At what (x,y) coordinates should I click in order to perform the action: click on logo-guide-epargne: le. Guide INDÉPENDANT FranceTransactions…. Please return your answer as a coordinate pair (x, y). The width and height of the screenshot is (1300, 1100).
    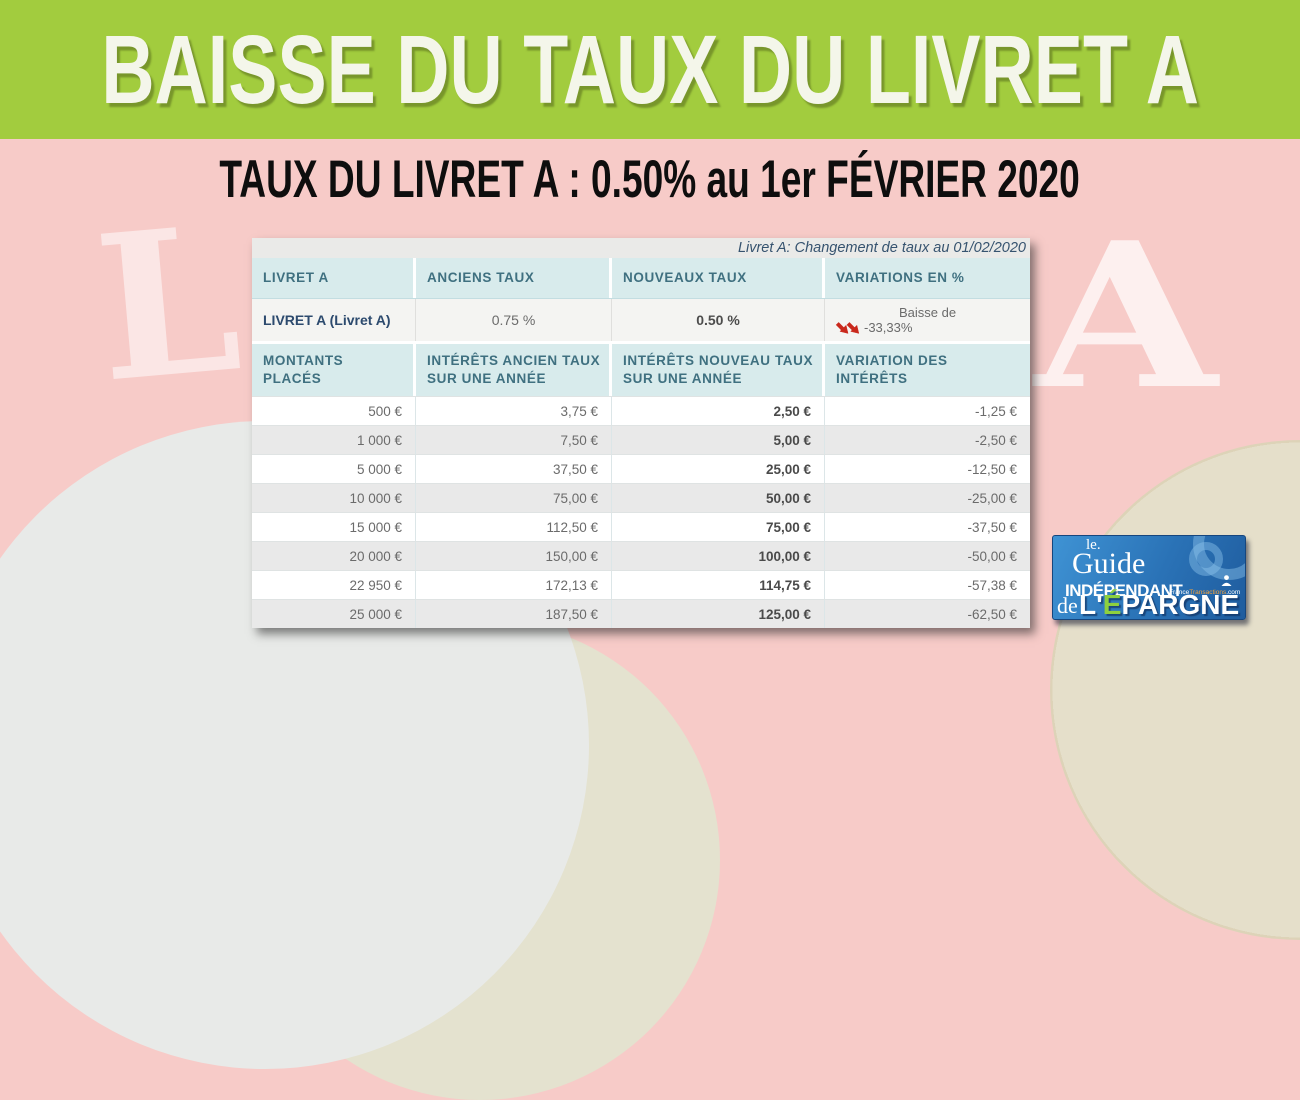
    Looking at the image, I should click on (1149, 577).